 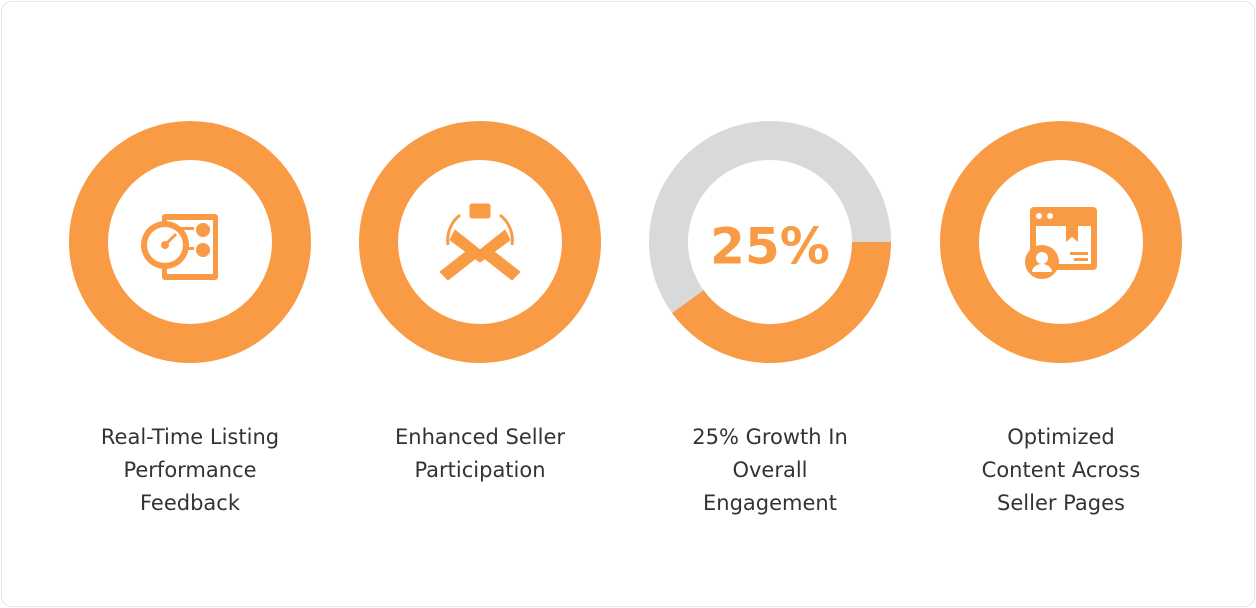 I want to click on ring-progress, so click(x=781, y=302).